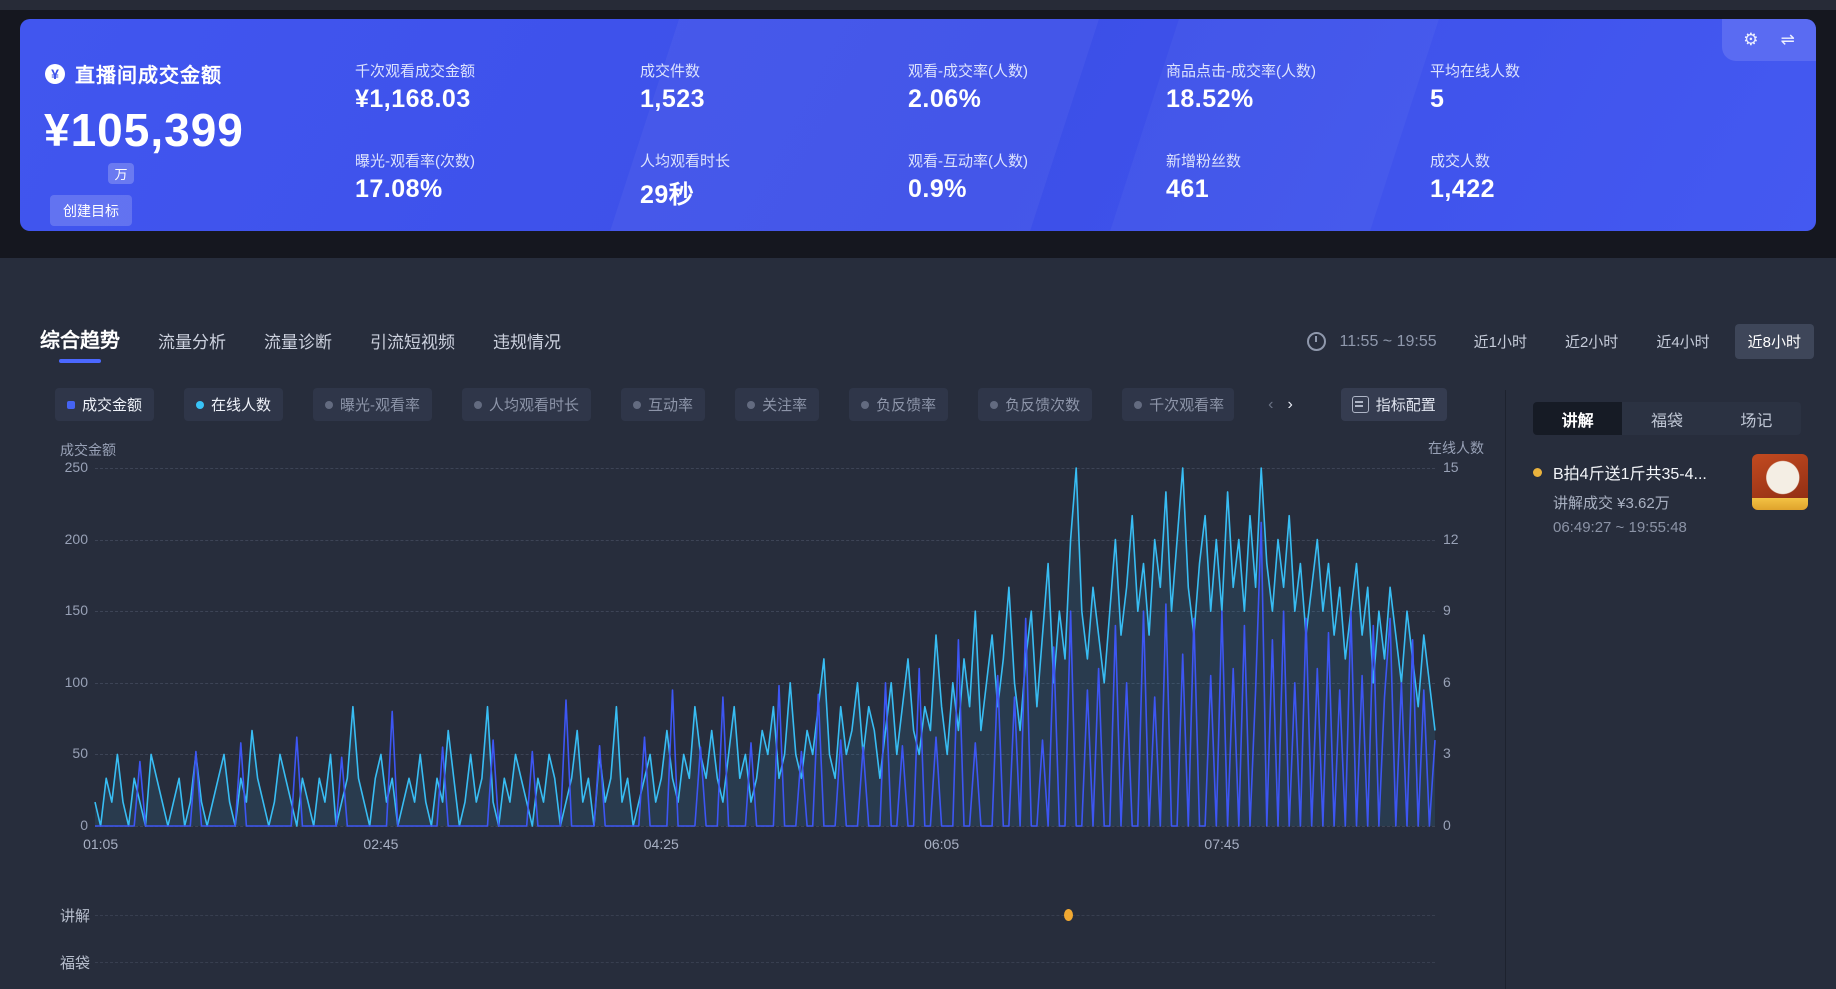 This screenshot has width=1836, height=989. I want to click on left-axis-tick: 50, so click(80, 753).